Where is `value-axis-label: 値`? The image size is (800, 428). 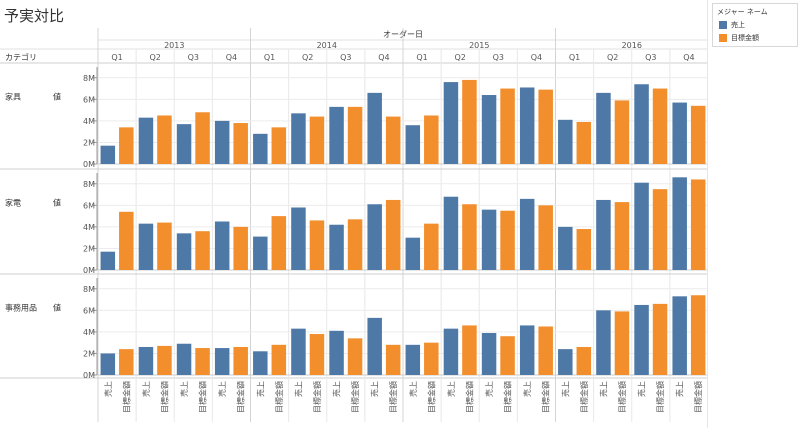 value-axis-label: 値 is located at coordinates (57, 202).